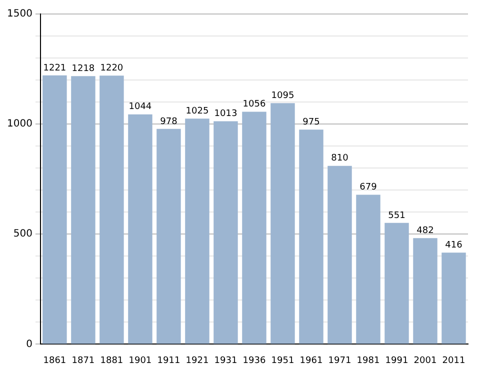 The height and width of the screenshot is (373, 488). I want to click on x-tick-label: 2001, so click(425, 361).